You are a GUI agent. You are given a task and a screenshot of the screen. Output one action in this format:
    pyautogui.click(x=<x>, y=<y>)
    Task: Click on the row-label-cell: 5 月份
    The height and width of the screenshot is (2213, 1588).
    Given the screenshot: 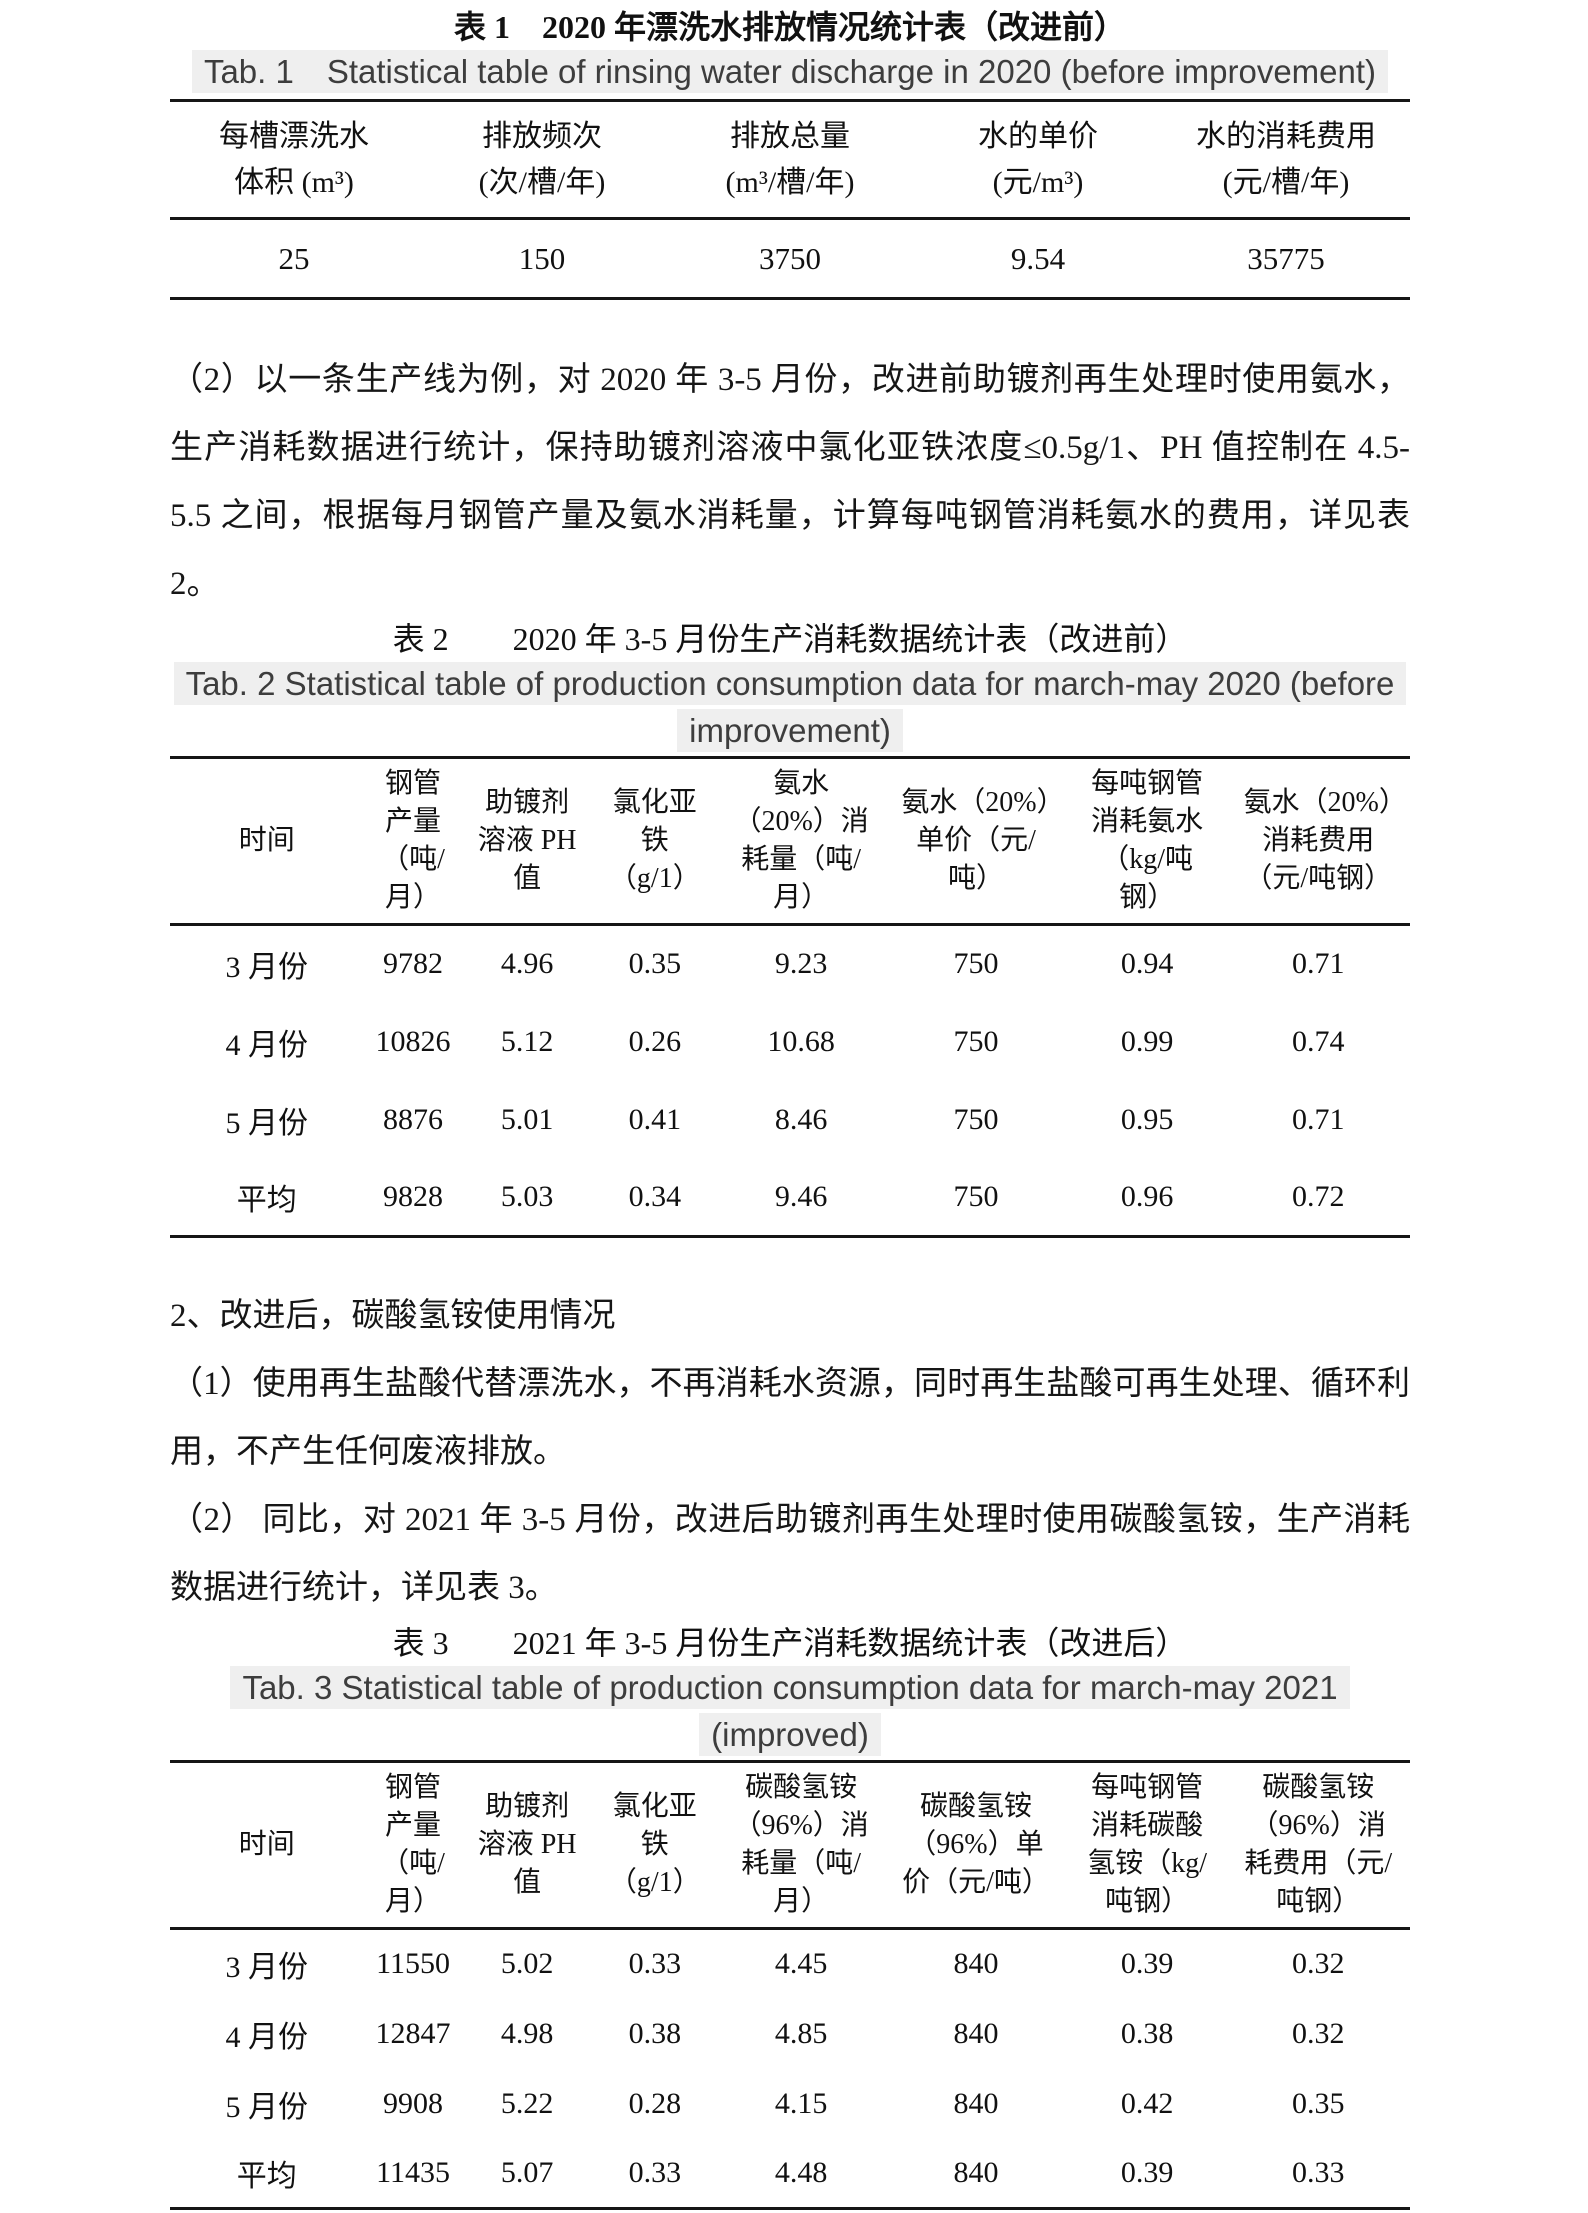 What is the action you would take?
    pyautogui.click(x=266, y=1123)
    